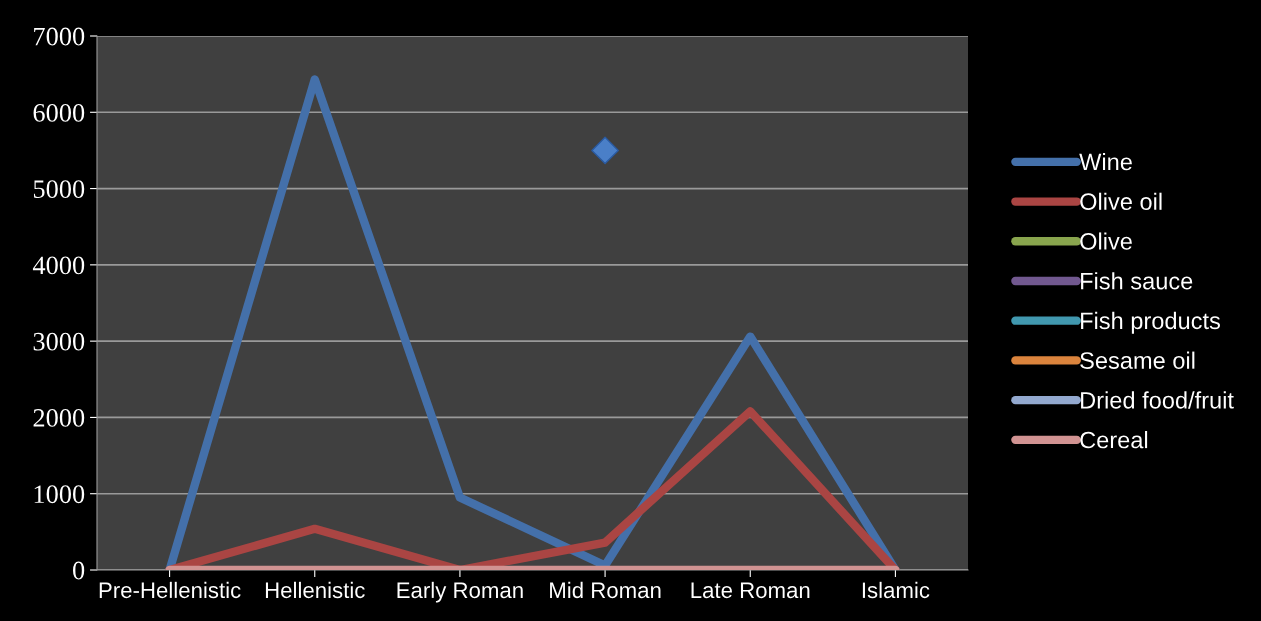 This screenshot has height=621, width=1261. Describe the element at coordinates (59, 112) in the screenshot. I see `y-tick-label: 6000` at that location.